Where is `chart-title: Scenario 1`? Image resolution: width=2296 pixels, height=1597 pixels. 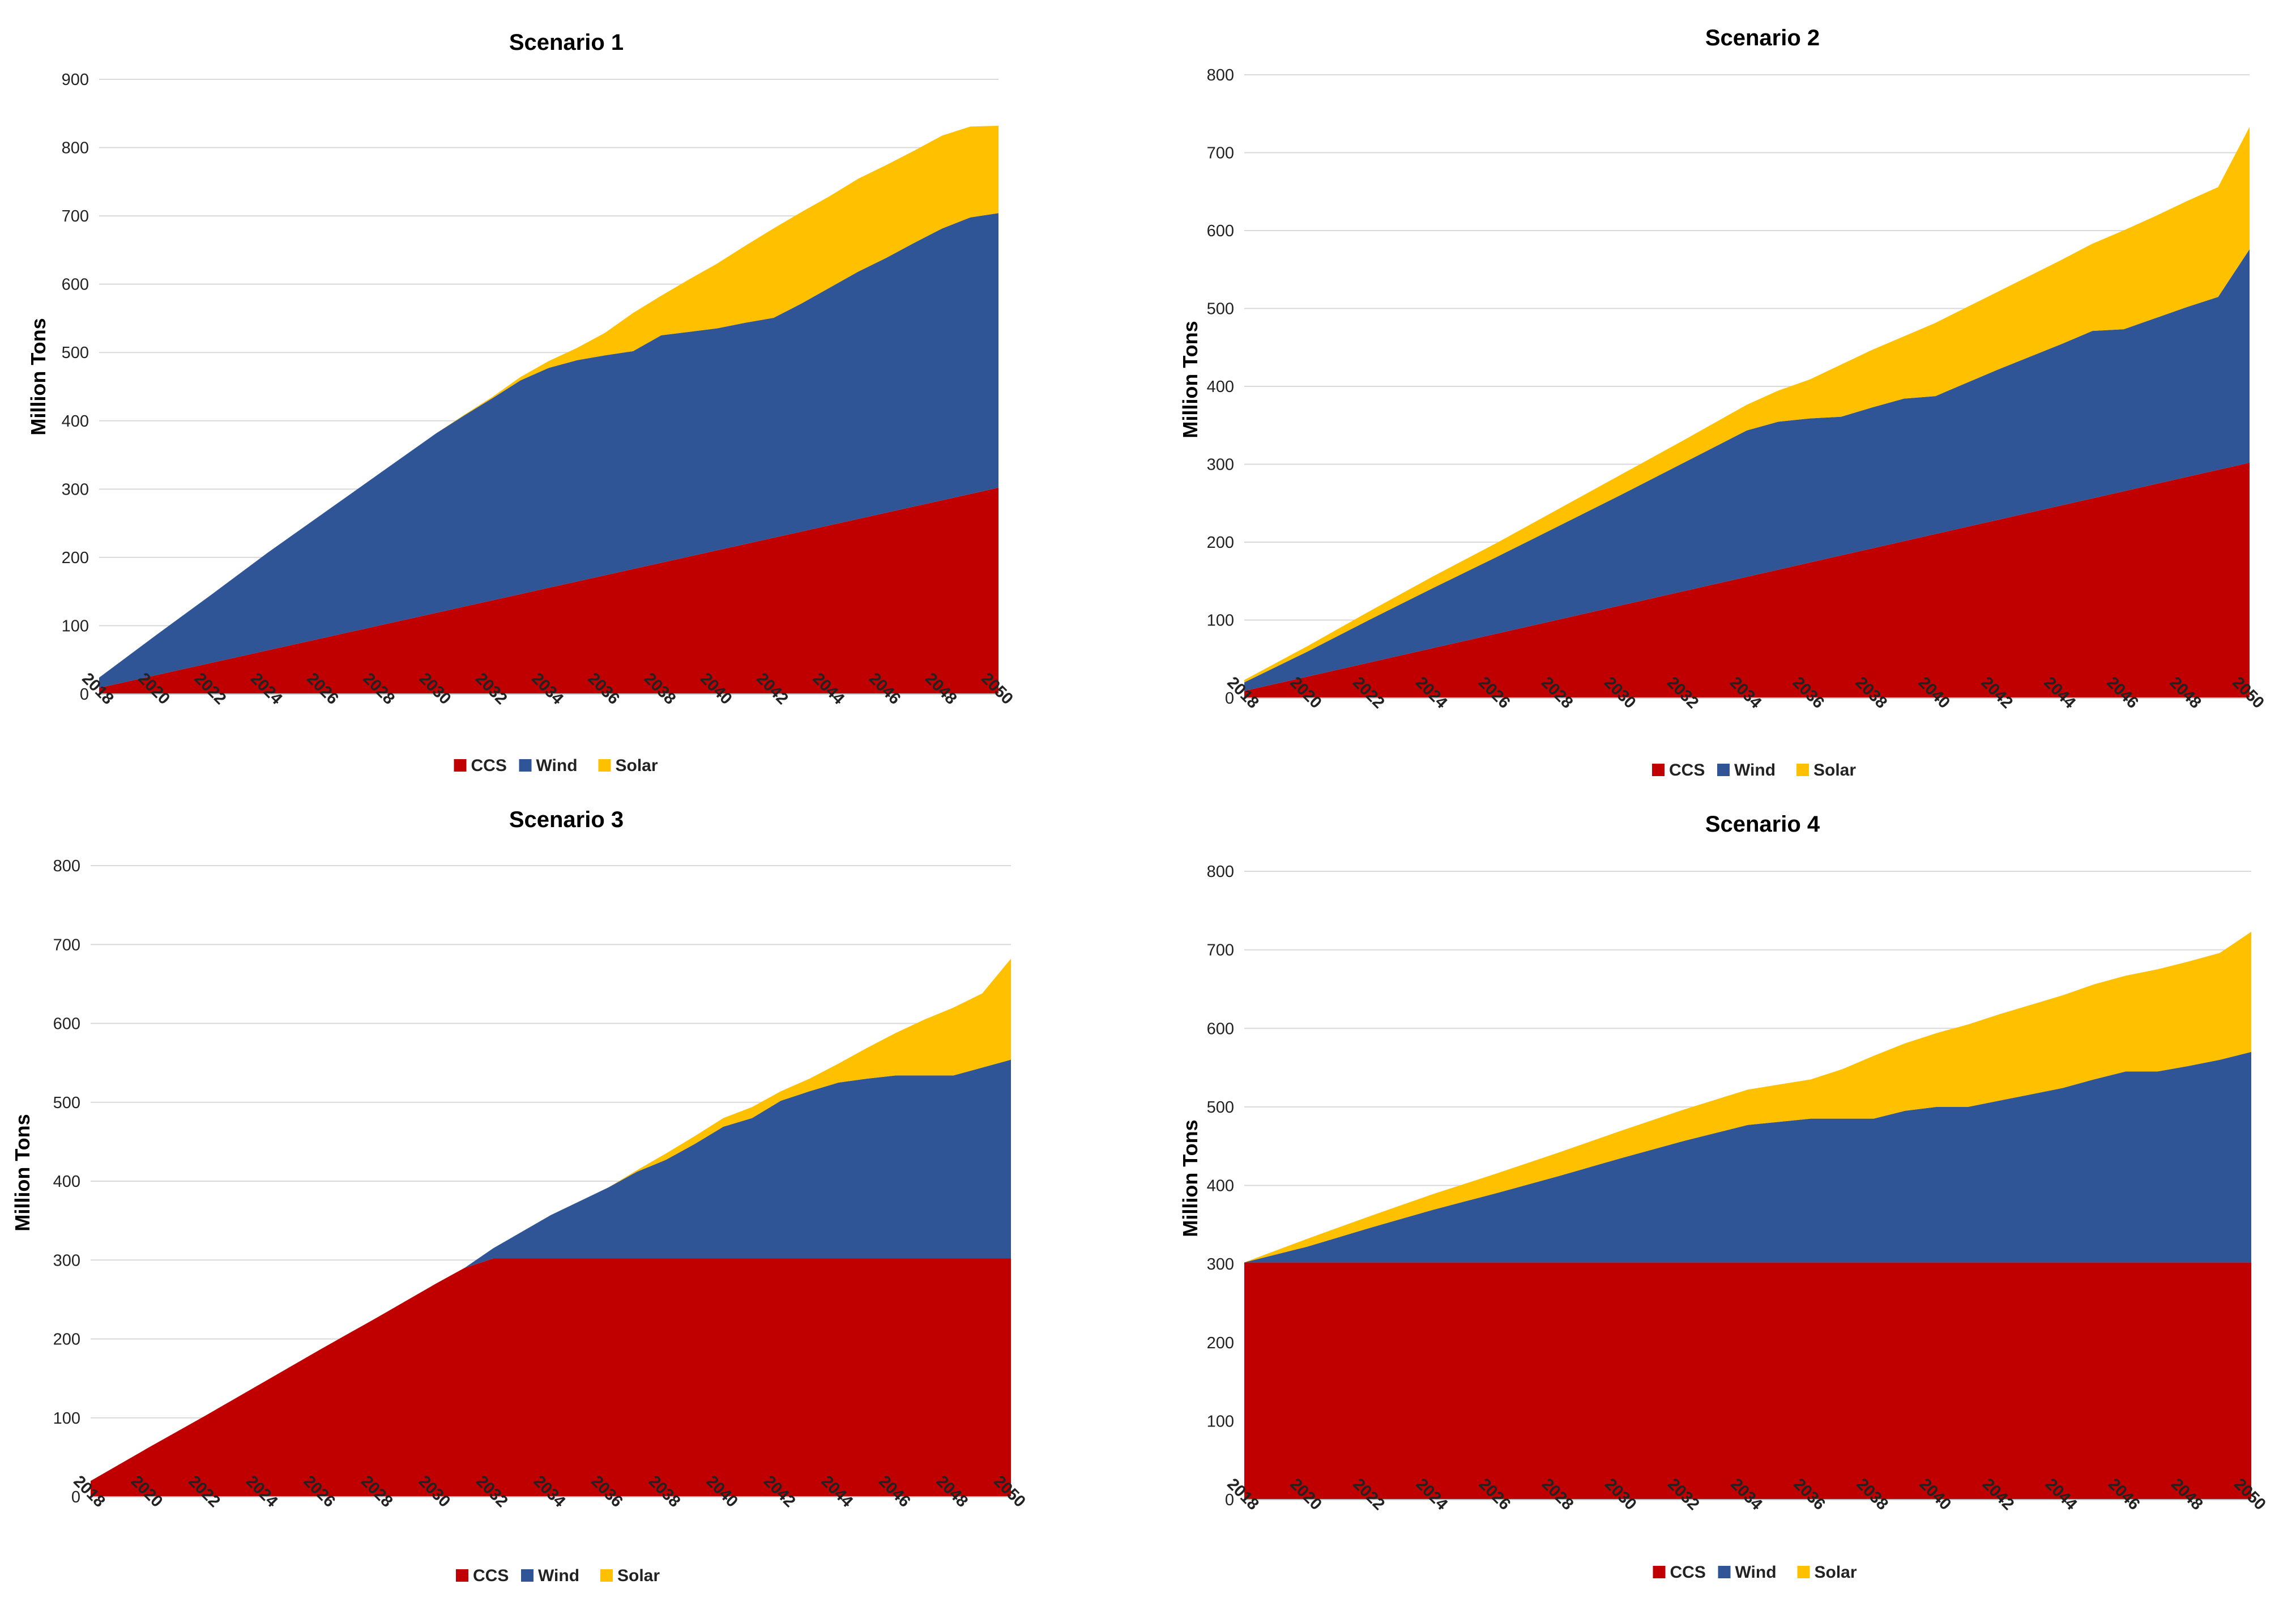
chart-title: Scenario 1 is located at coordinates (566, 42).